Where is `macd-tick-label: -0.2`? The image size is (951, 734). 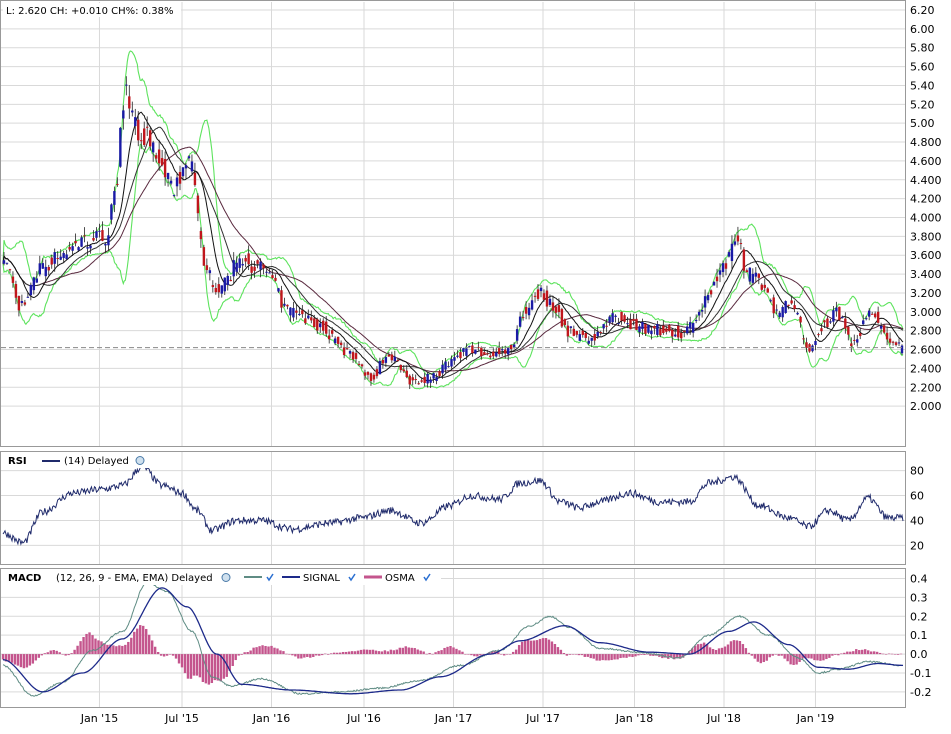
macd-tick-label: -0.2 is located at coordinates (920, 692).